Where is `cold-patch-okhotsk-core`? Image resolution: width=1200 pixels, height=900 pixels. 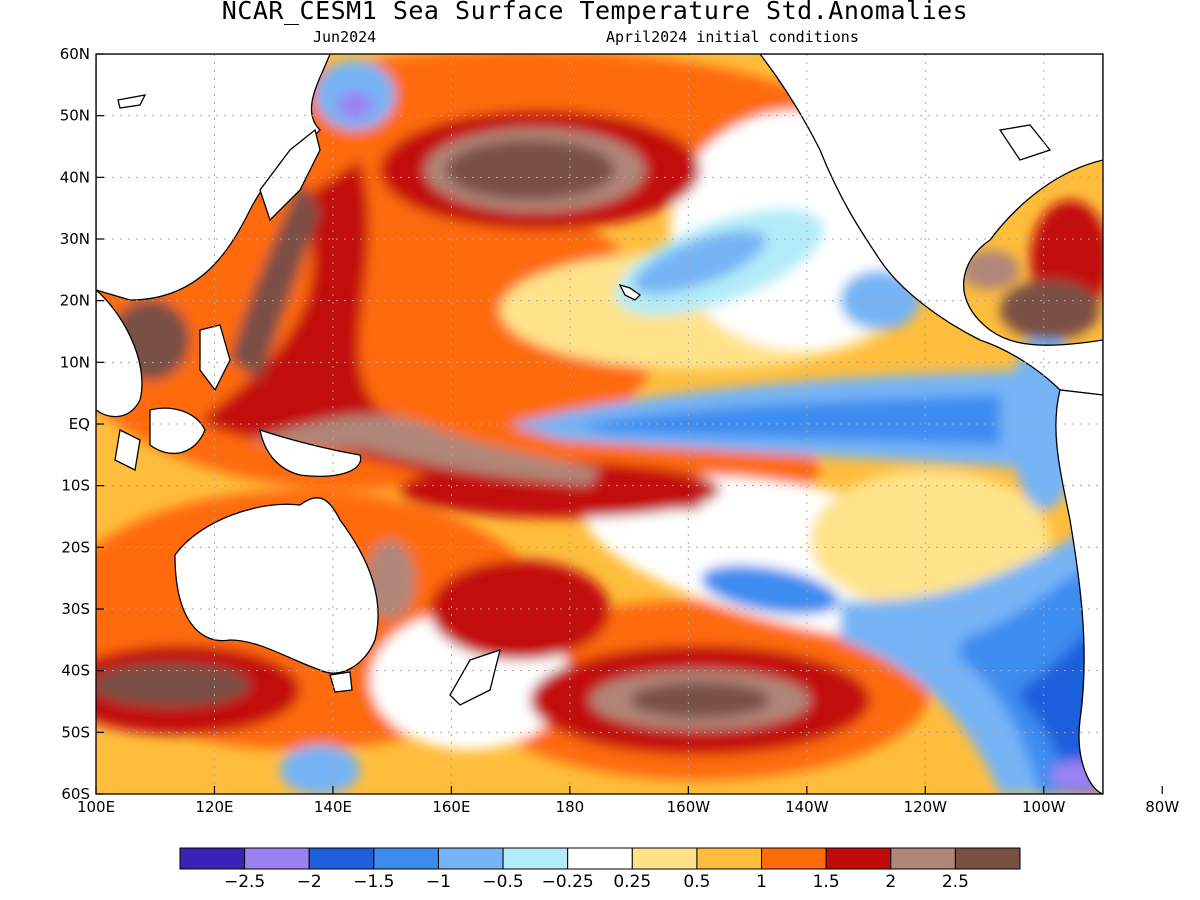
cold-patch-okhotsk-core is located at coordinates (355, 105).